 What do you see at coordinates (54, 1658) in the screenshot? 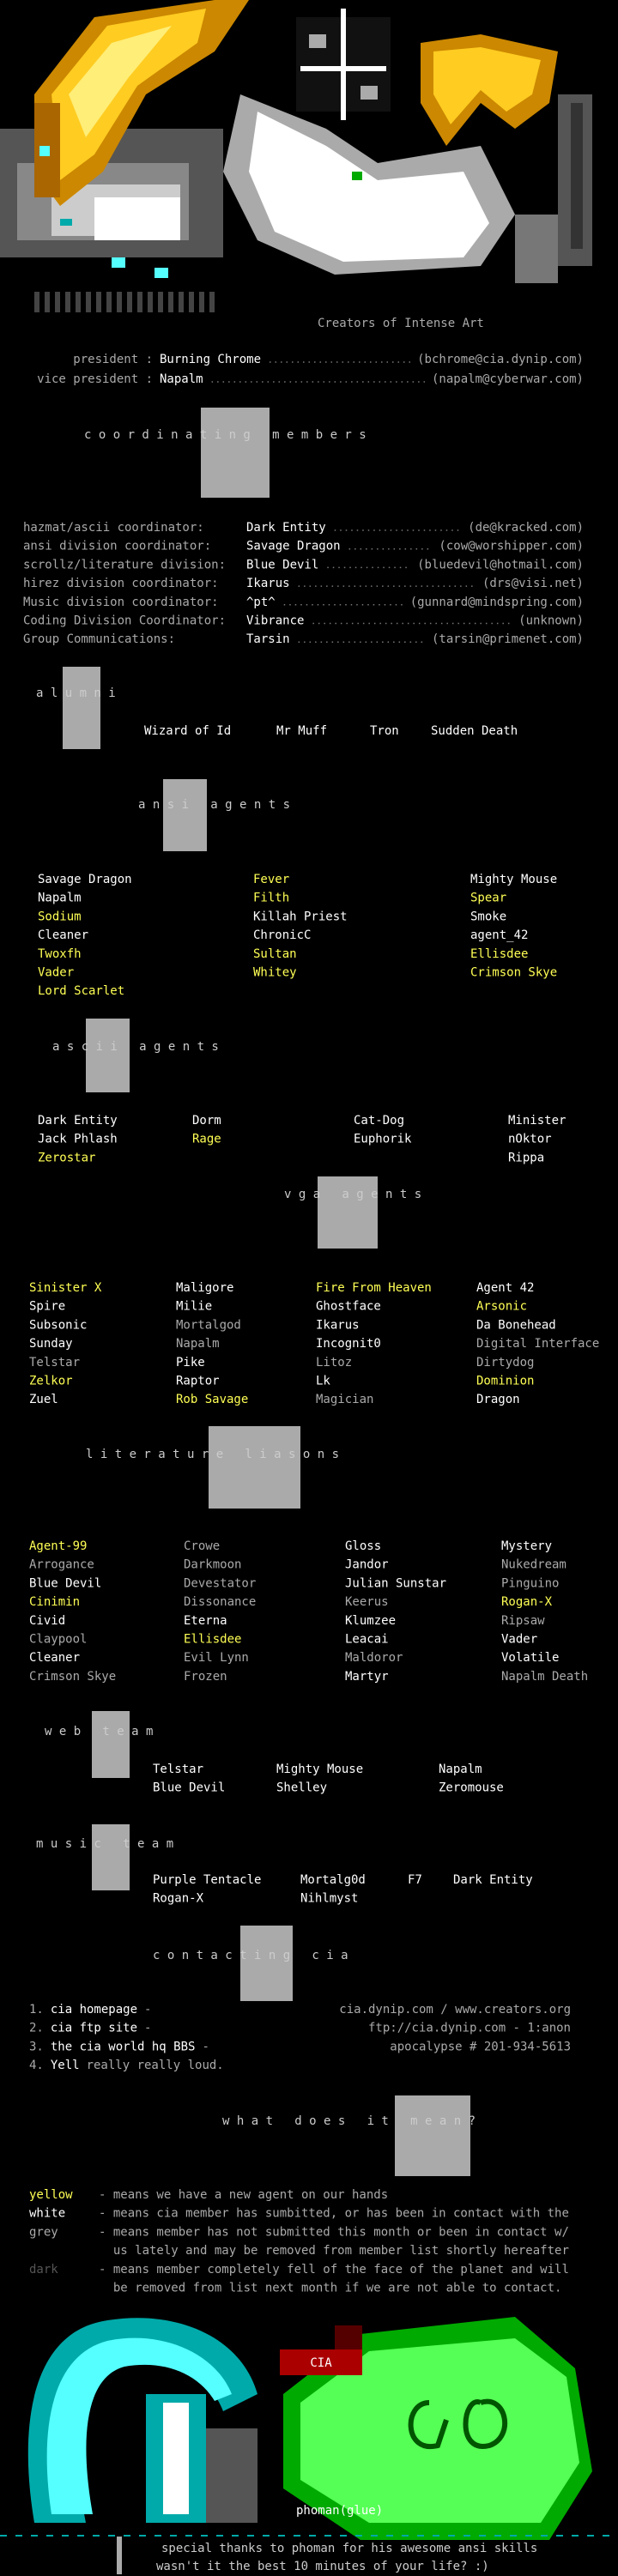
I see `member-name: Cleaner` at bounding box center [54, 1658].